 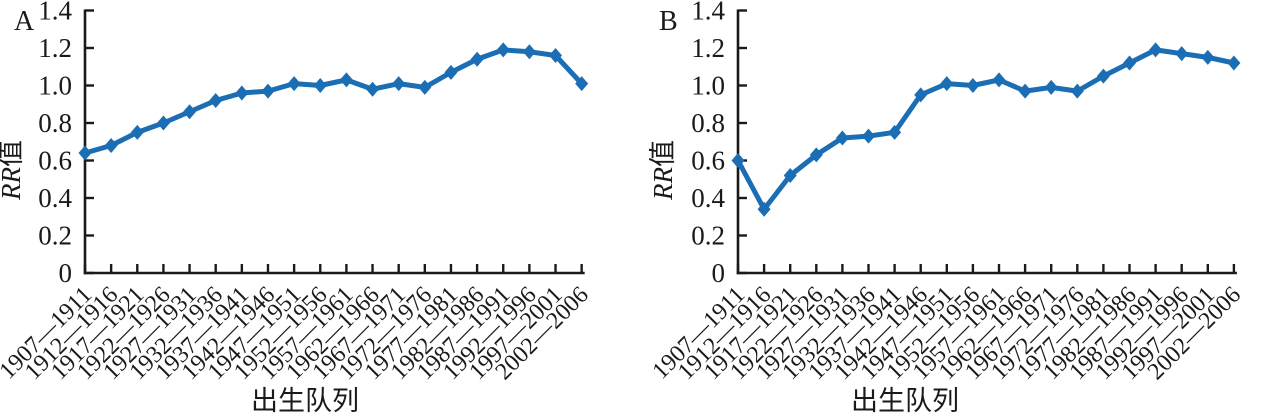 I want to click on panel-label: A, so click(x=24, y=21).